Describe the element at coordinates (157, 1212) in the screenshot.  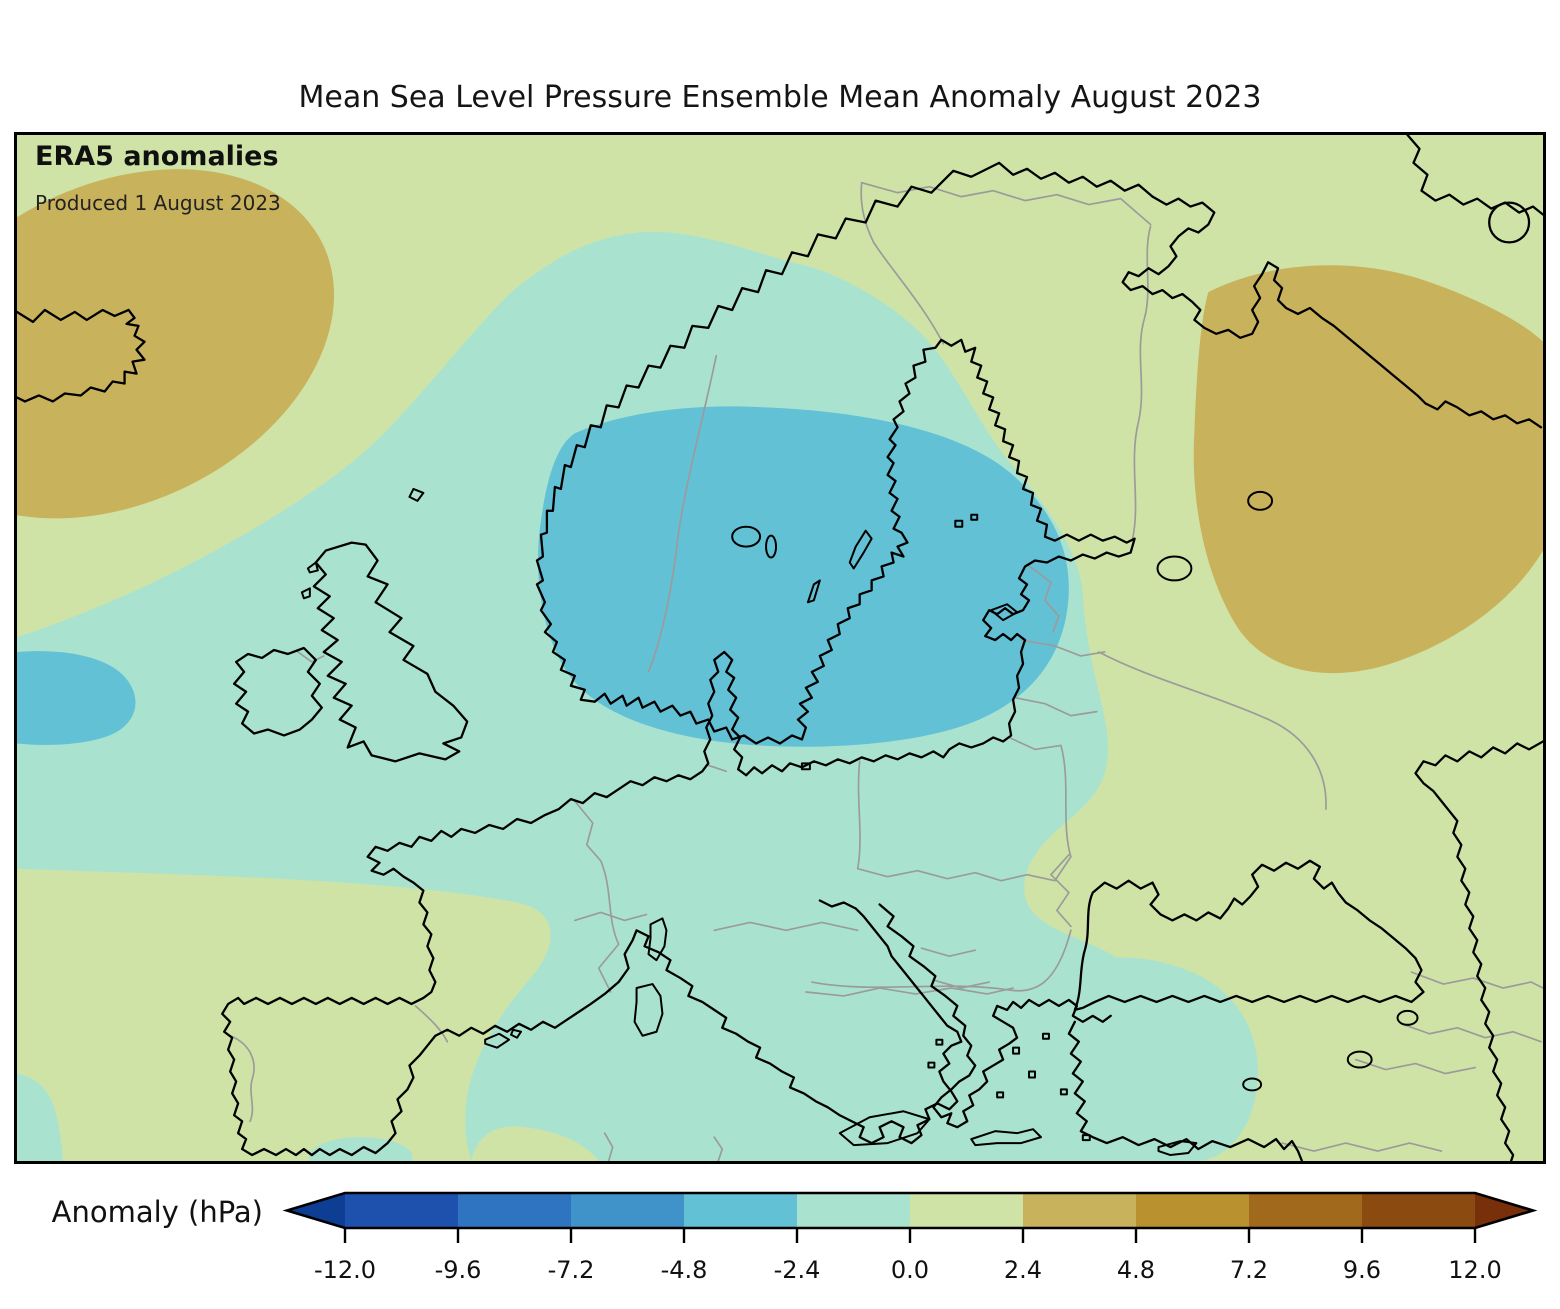
I see `colorbar-label: Anomaly (hPa)` at that location.